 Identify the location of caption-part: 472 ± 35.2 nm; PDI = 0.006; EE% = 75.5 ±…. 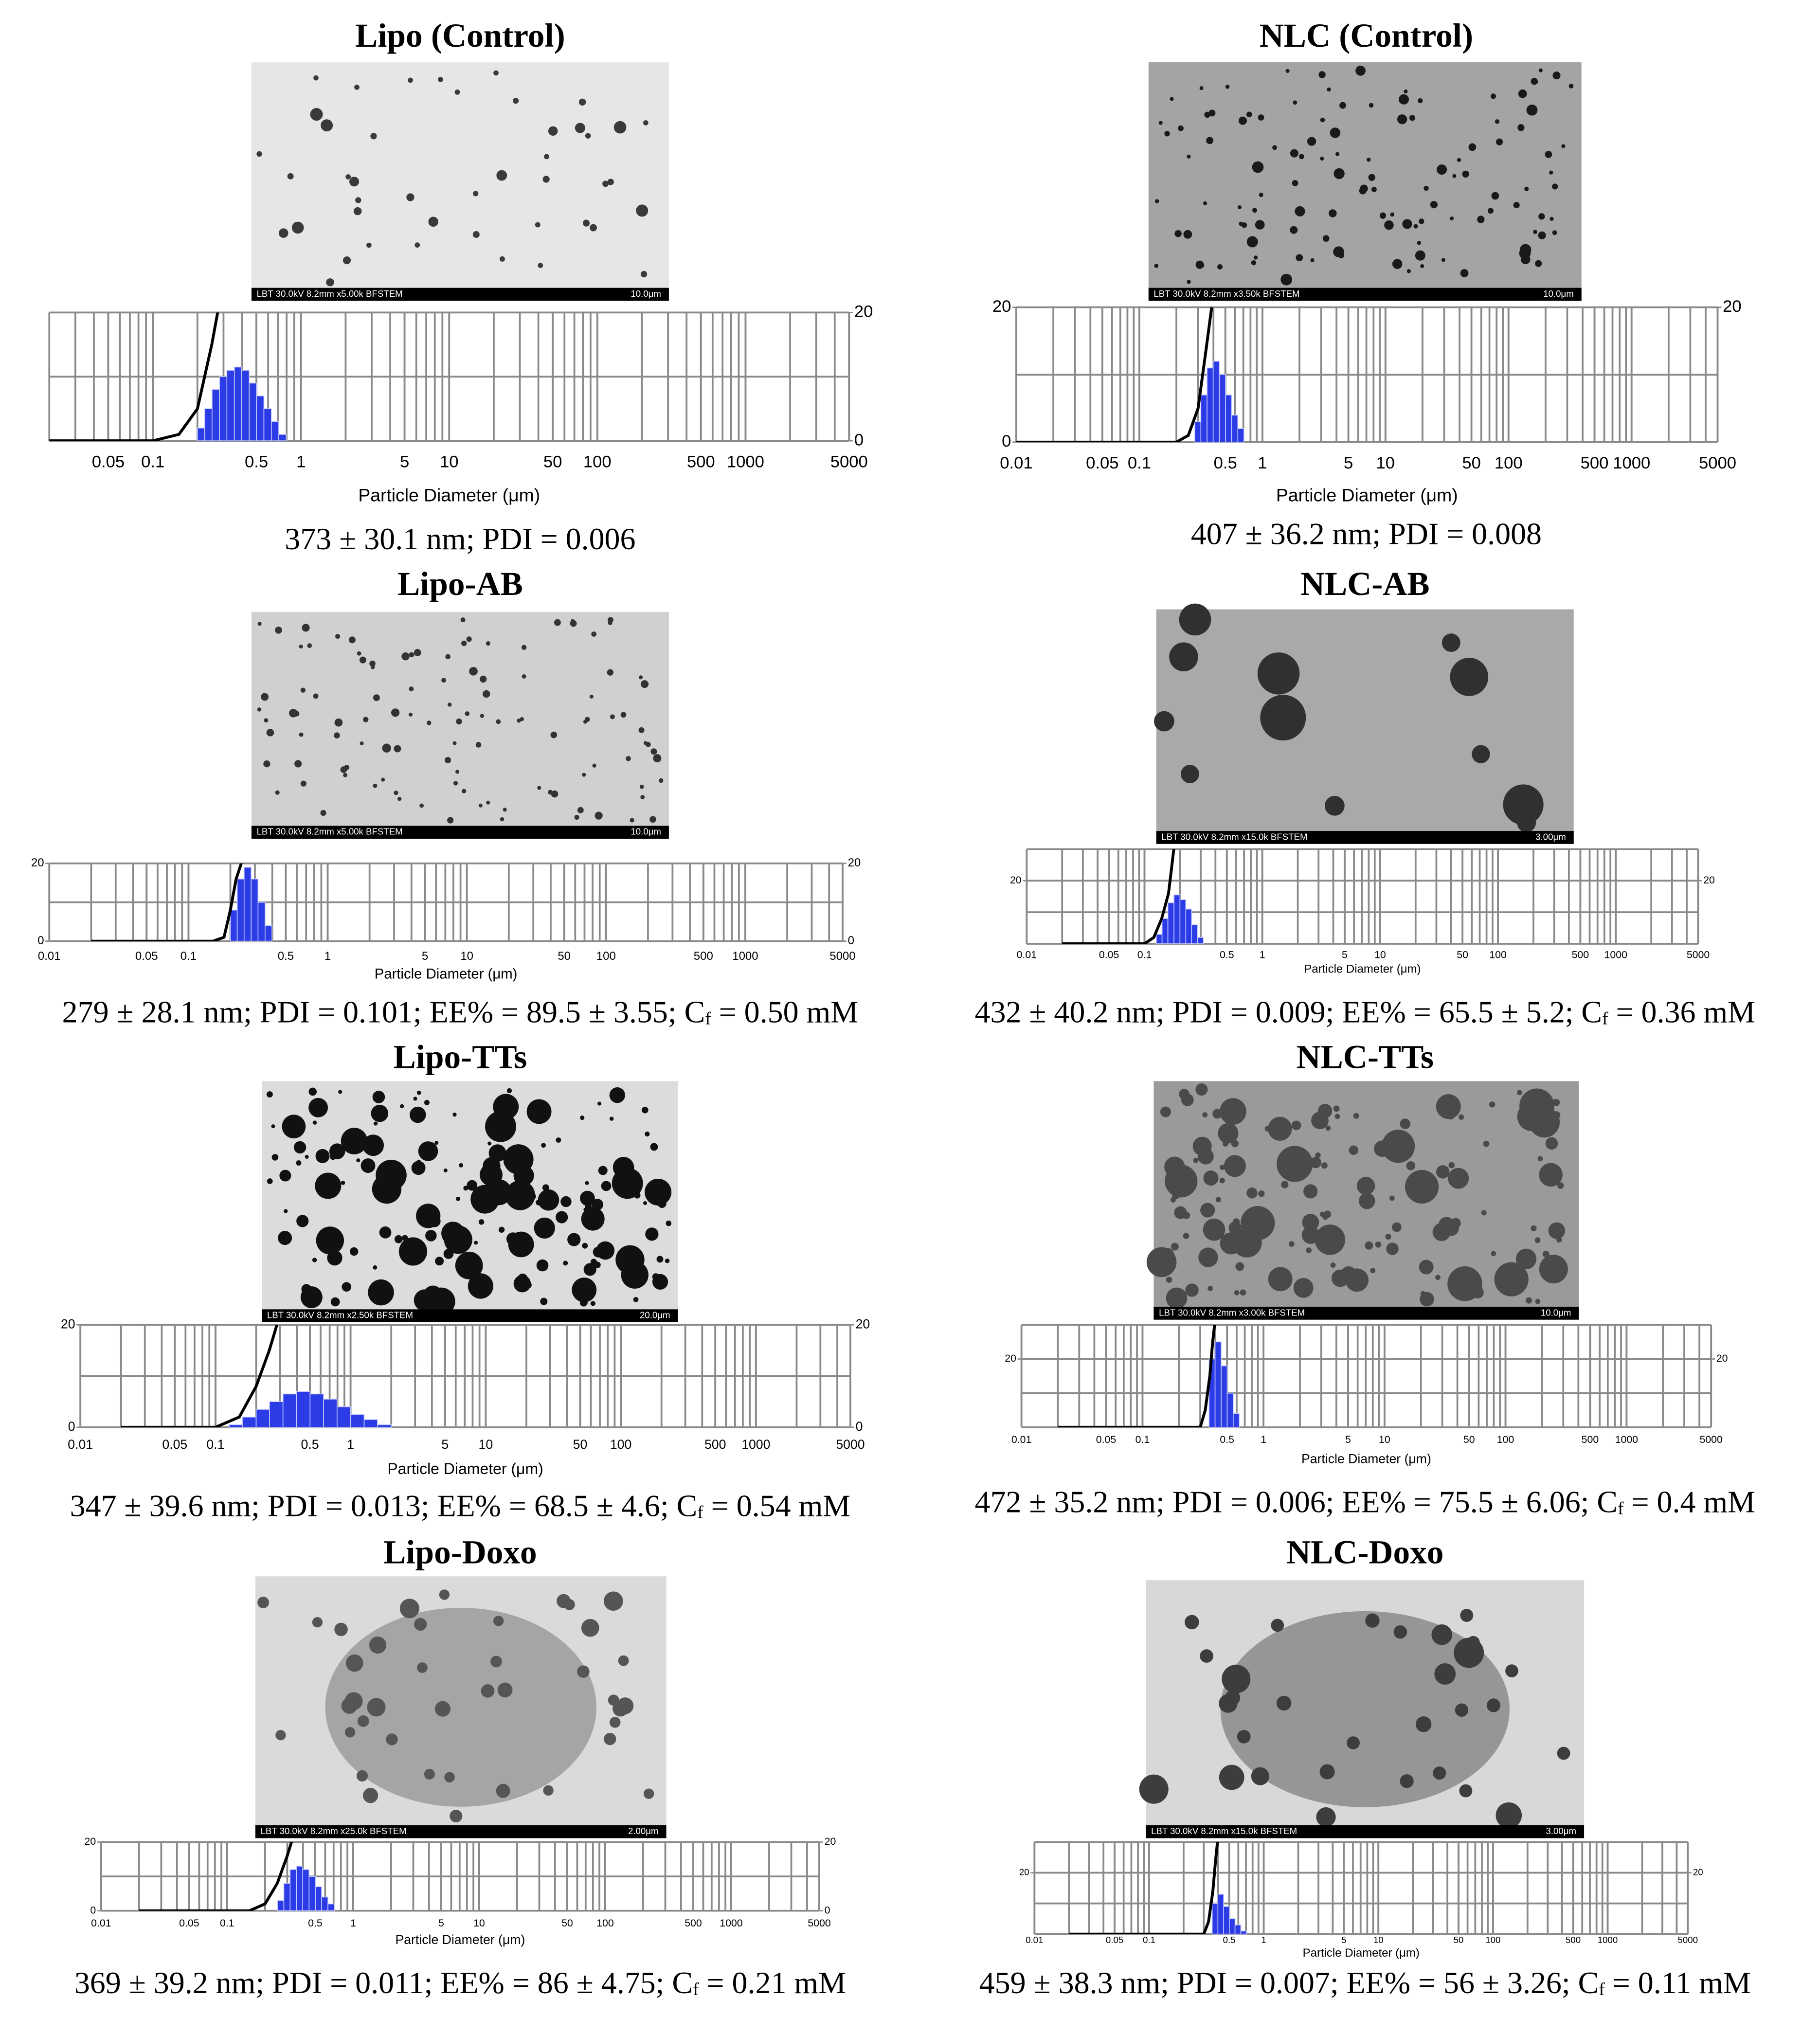
(1296, 1501).